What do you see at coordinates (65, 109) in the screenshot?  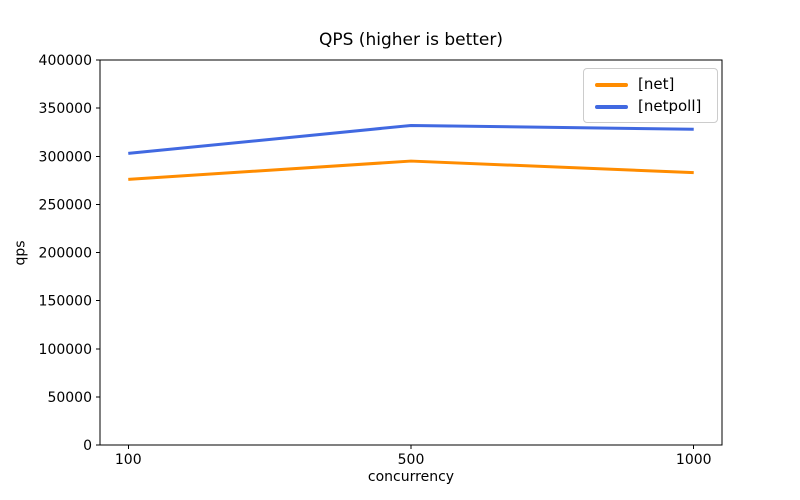 I see `y-tick-label: 350000` at bounding box center [65, 109].